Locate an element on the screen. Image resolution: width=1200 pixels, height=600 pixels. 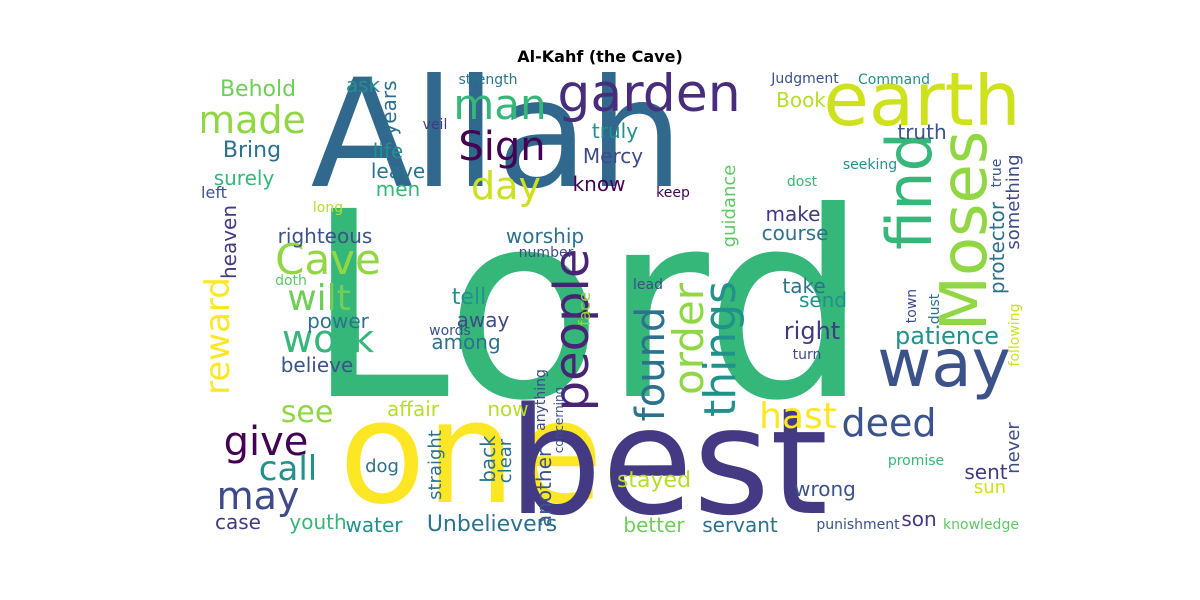
cloud-word-give: give is located at coordinates (266, 442).